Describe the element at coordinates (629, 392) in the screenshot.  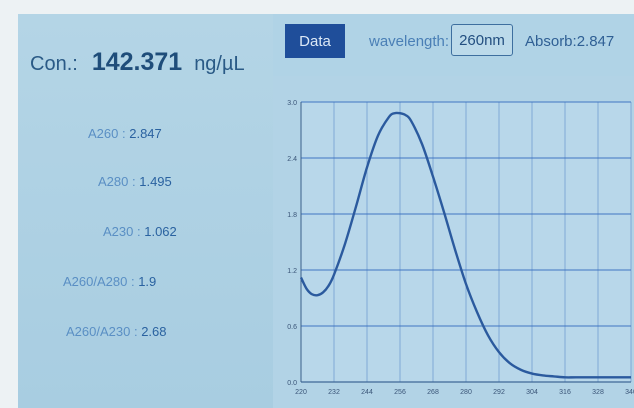
I see `x-tick-label: 340` at that location.